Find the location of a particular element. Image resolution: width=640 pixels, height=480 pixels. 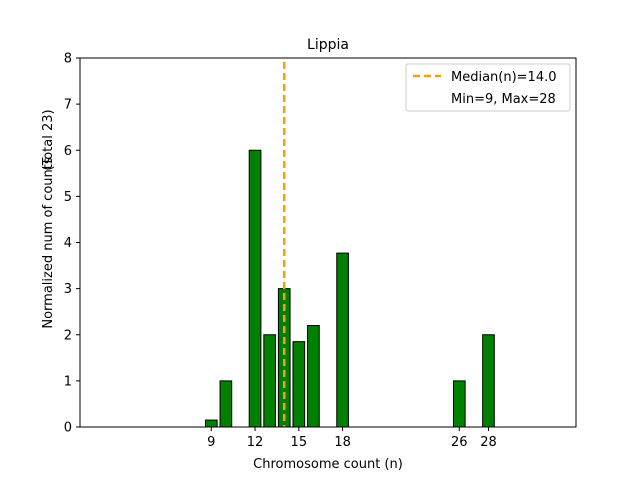

y-axis-label-total: (Total 23) is located at coordinates (48, 139).